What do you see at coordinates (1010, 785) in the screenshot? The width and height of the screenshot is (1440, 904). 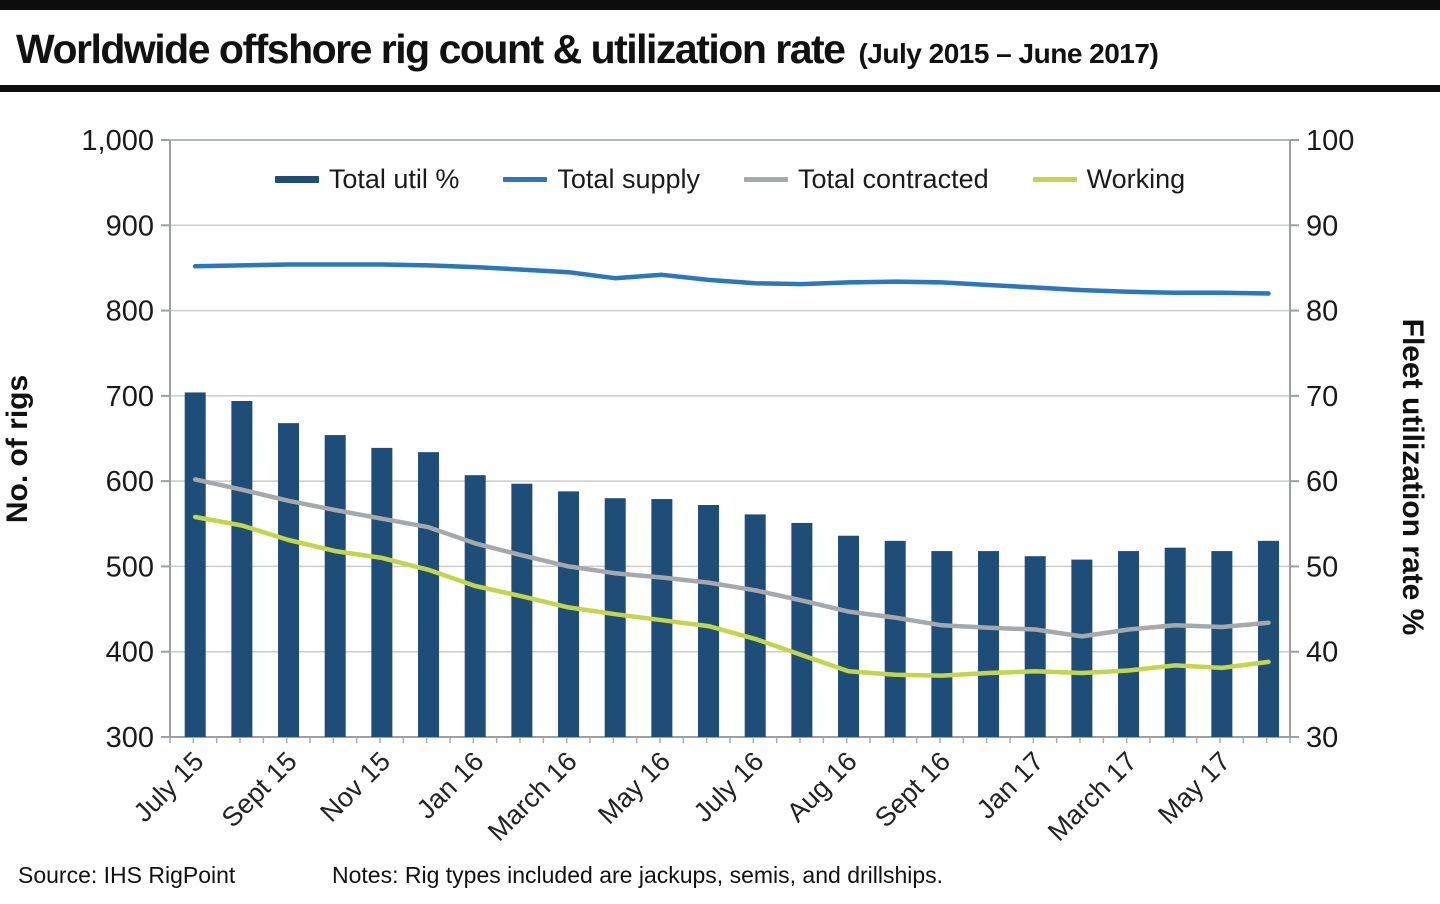 I see `x-axis-label: Jan 17` at bounding box center [1010, 785].